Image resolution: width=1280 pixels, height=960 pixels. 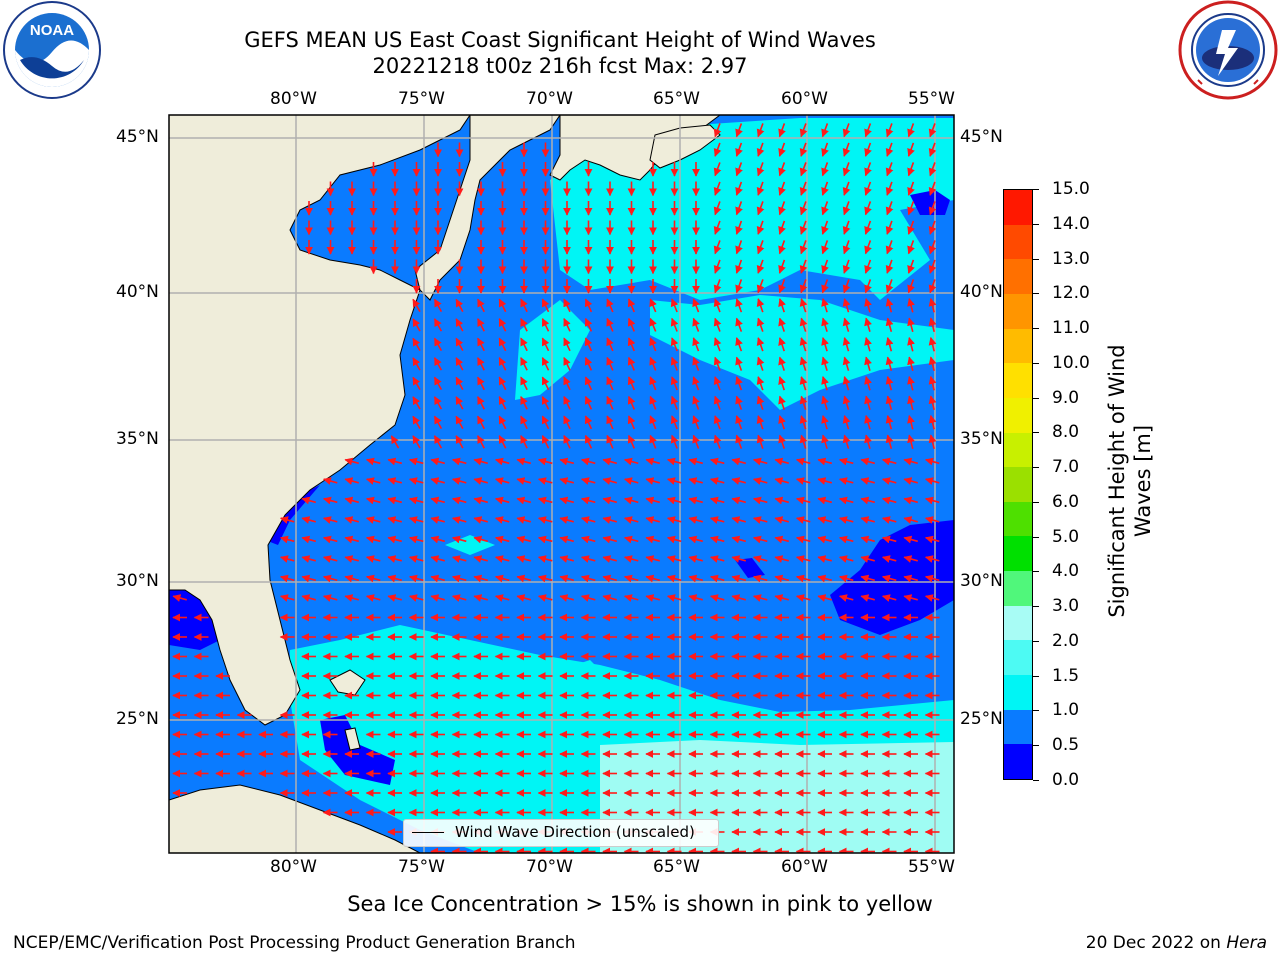 I want to click on land-northeast, so click(x=487, y=208).